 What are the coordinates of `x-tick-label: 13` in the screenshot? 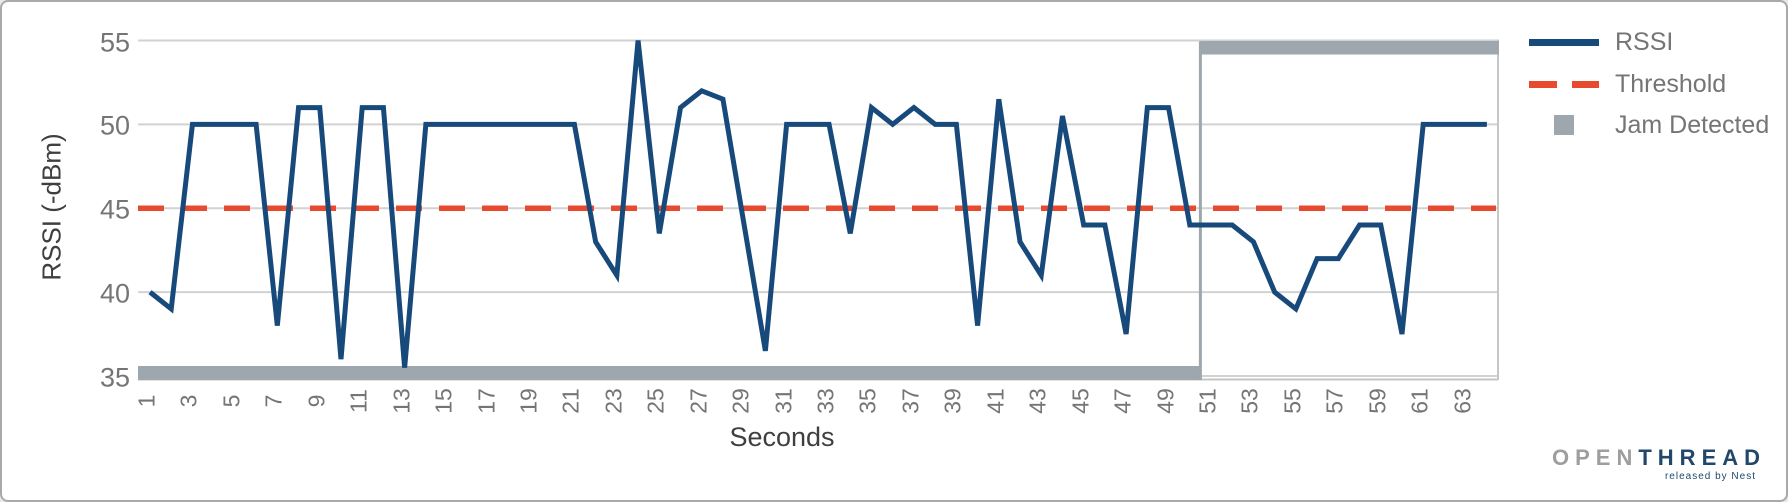 It's located at (401, 401).